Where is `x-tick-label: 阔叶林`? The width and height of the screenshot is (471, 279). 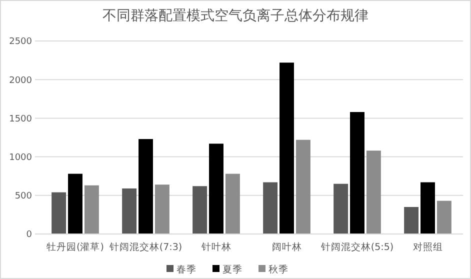 x-tick-label: 阔叶林 is located at coordinates (287, 247).